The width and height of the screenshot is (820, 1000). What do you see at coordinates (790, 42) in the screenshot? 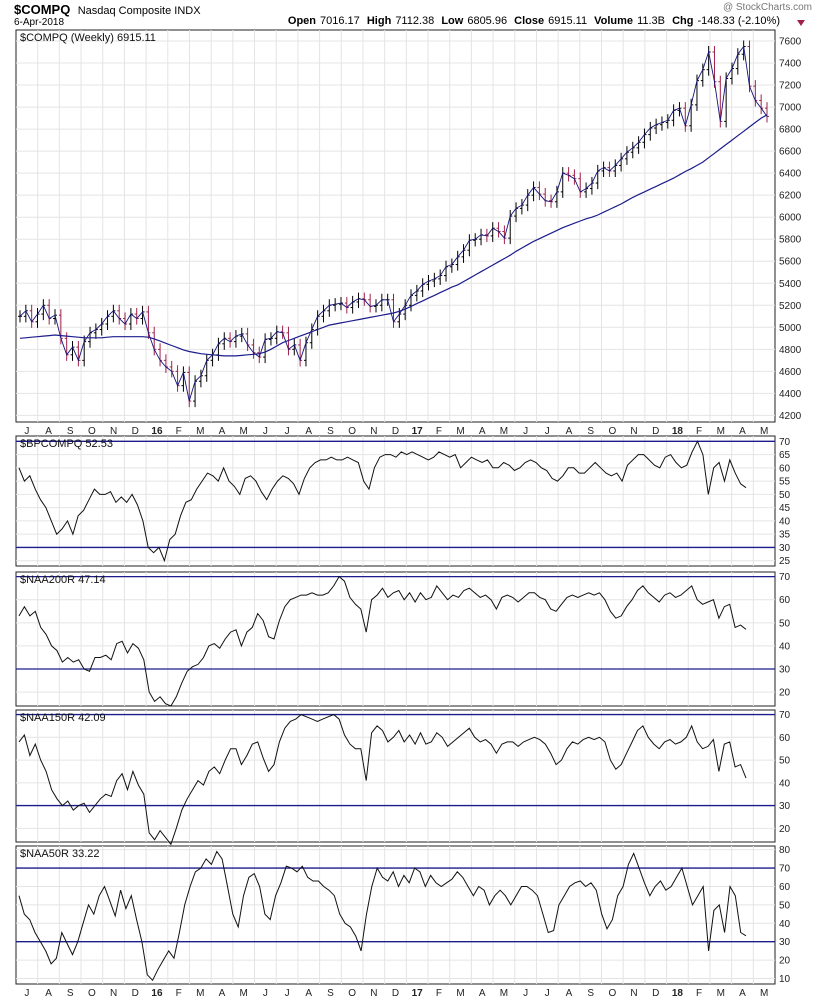
I see `y-tick-label: 7600` at bounding box center [790, 42].